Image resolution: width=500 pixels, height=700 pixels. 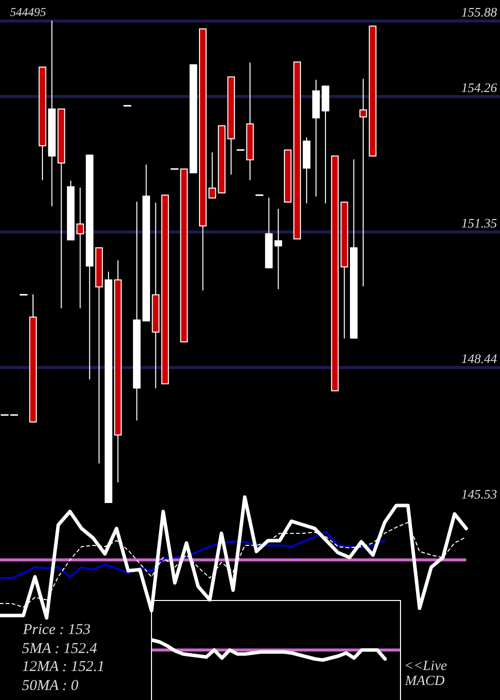 What do you see at coordinates (56, 630) in the screenshot?
I see `text: Price : 153` at bounding box center [56, 630].